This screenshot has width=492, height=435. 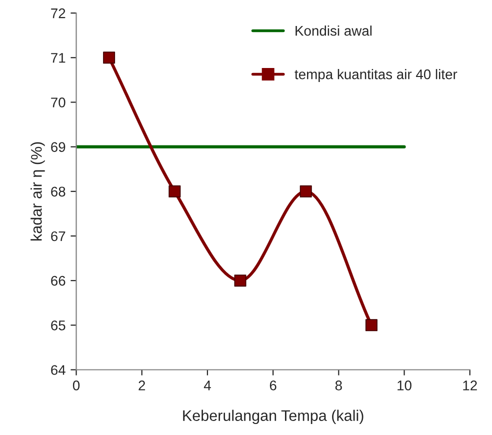 I want to click on legend-label: tempa kuantitas air 40 liter, so click(x=376, y=75).